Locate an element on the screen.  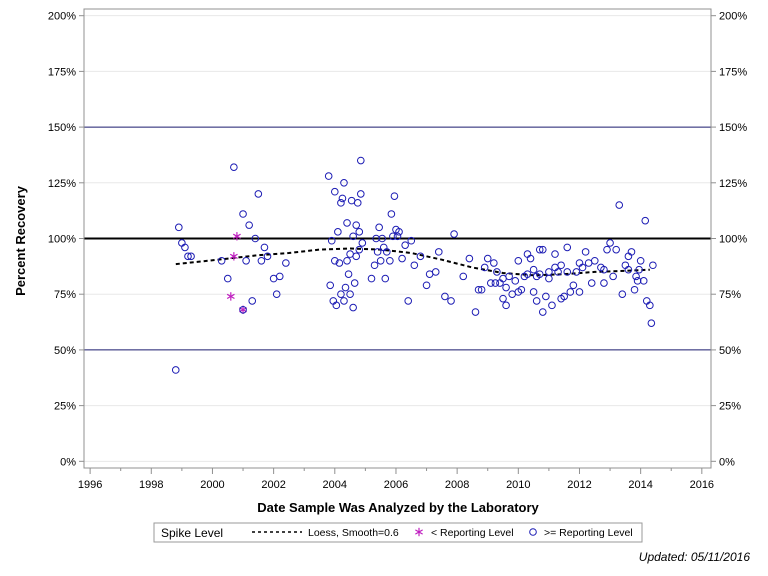
y-tick-label-left: 75% is located at coordinates (65, 295).